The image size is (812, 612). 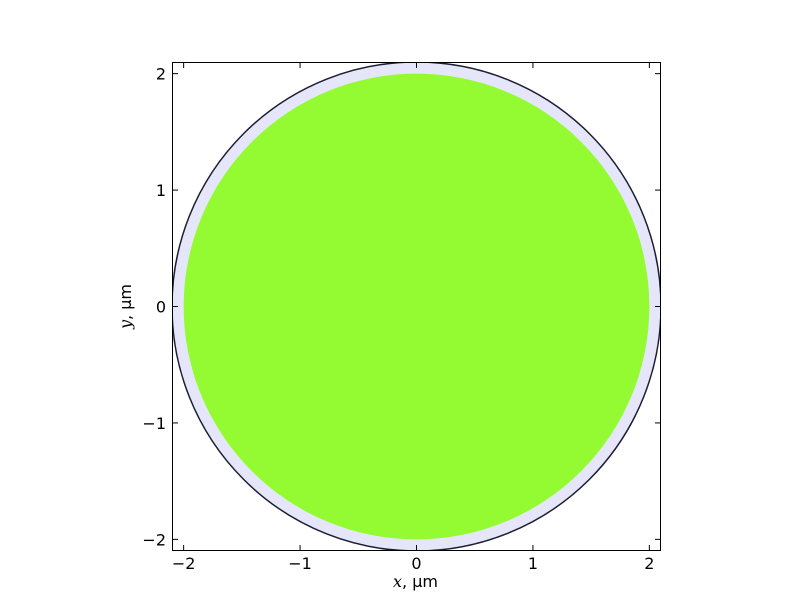 I want to click on x-tick-label: −1, so click(x=300, y=563).